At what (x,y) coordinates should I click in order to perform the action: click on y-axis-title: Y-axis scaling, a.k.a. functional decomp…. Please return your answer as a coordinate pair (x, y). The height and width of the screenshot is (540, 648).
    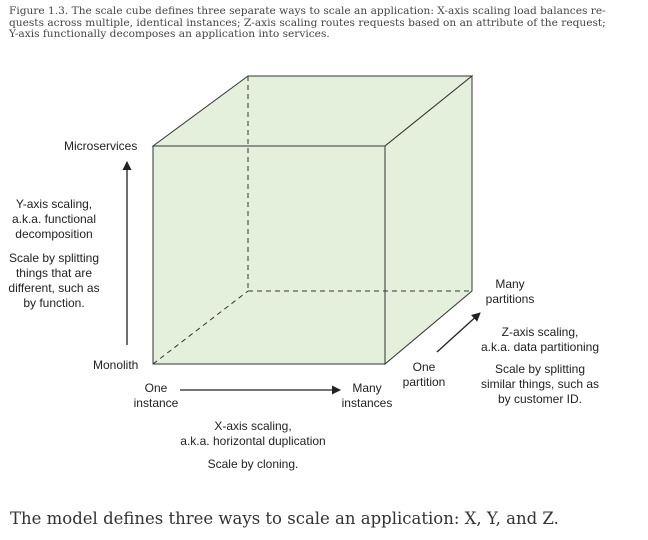
    Looking at the image, I should click on (54, 219).